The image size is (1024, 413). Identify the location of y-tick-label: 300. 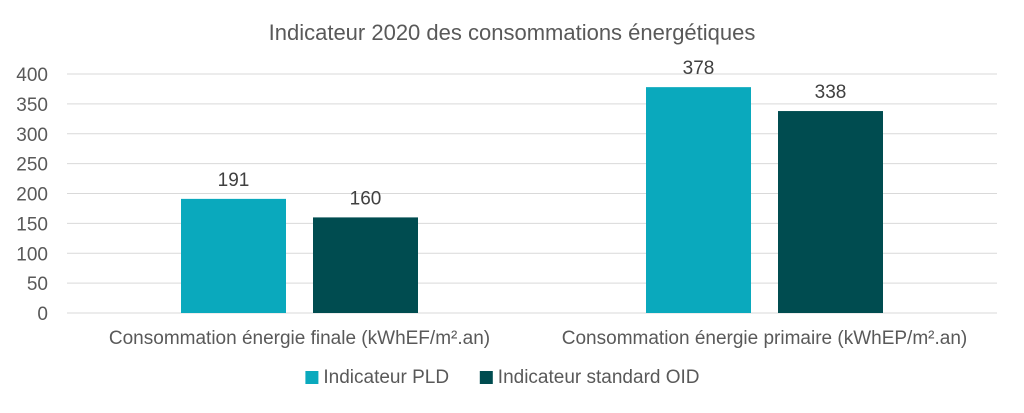
(32, 135).